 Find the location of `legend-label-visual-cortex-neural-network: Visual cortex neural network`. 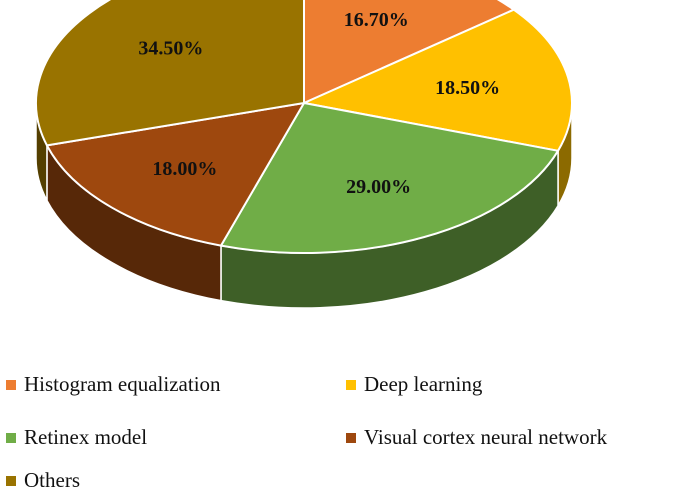

legend-label-visual-cortex-neural-network: Visual cortex neural network is located at coordinates (486, 437).